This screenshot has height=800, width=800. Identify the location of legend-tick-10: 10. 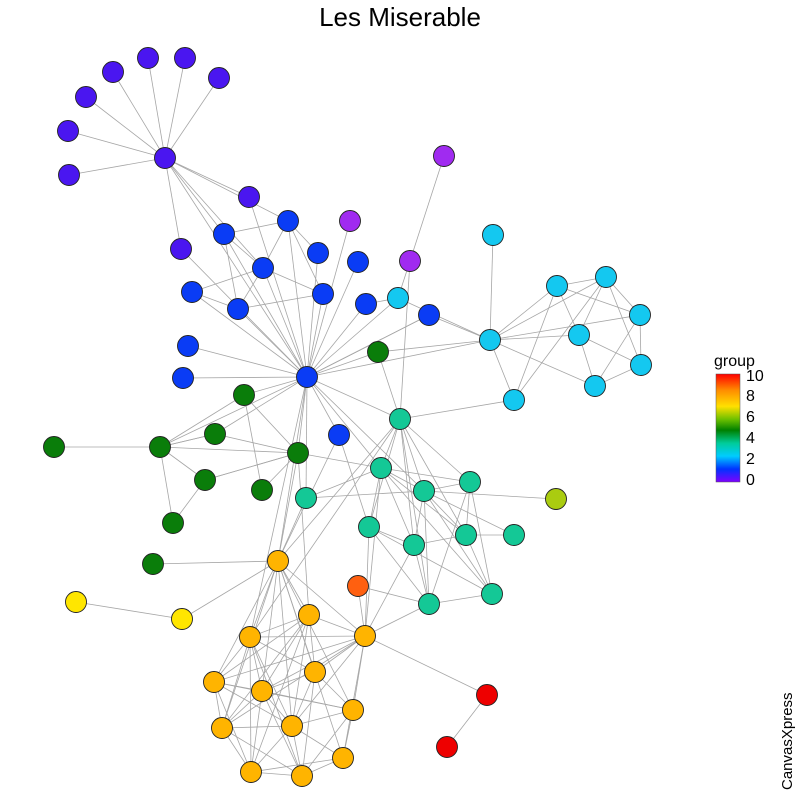
(755, 376).